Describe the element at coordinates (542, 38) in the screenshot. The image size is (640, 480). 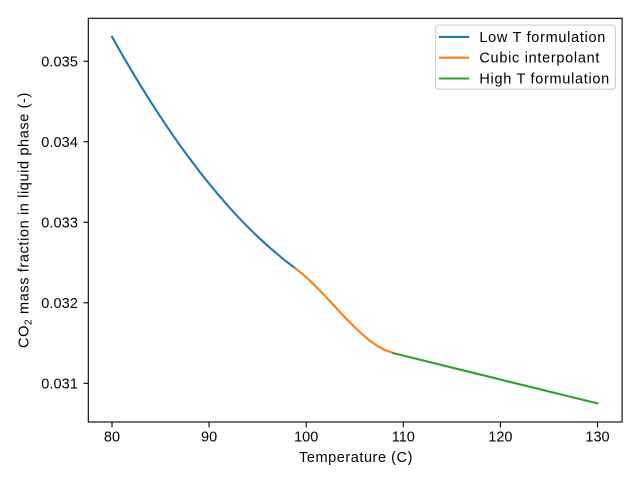
I see `svg-text: Low T formulation` at that location.